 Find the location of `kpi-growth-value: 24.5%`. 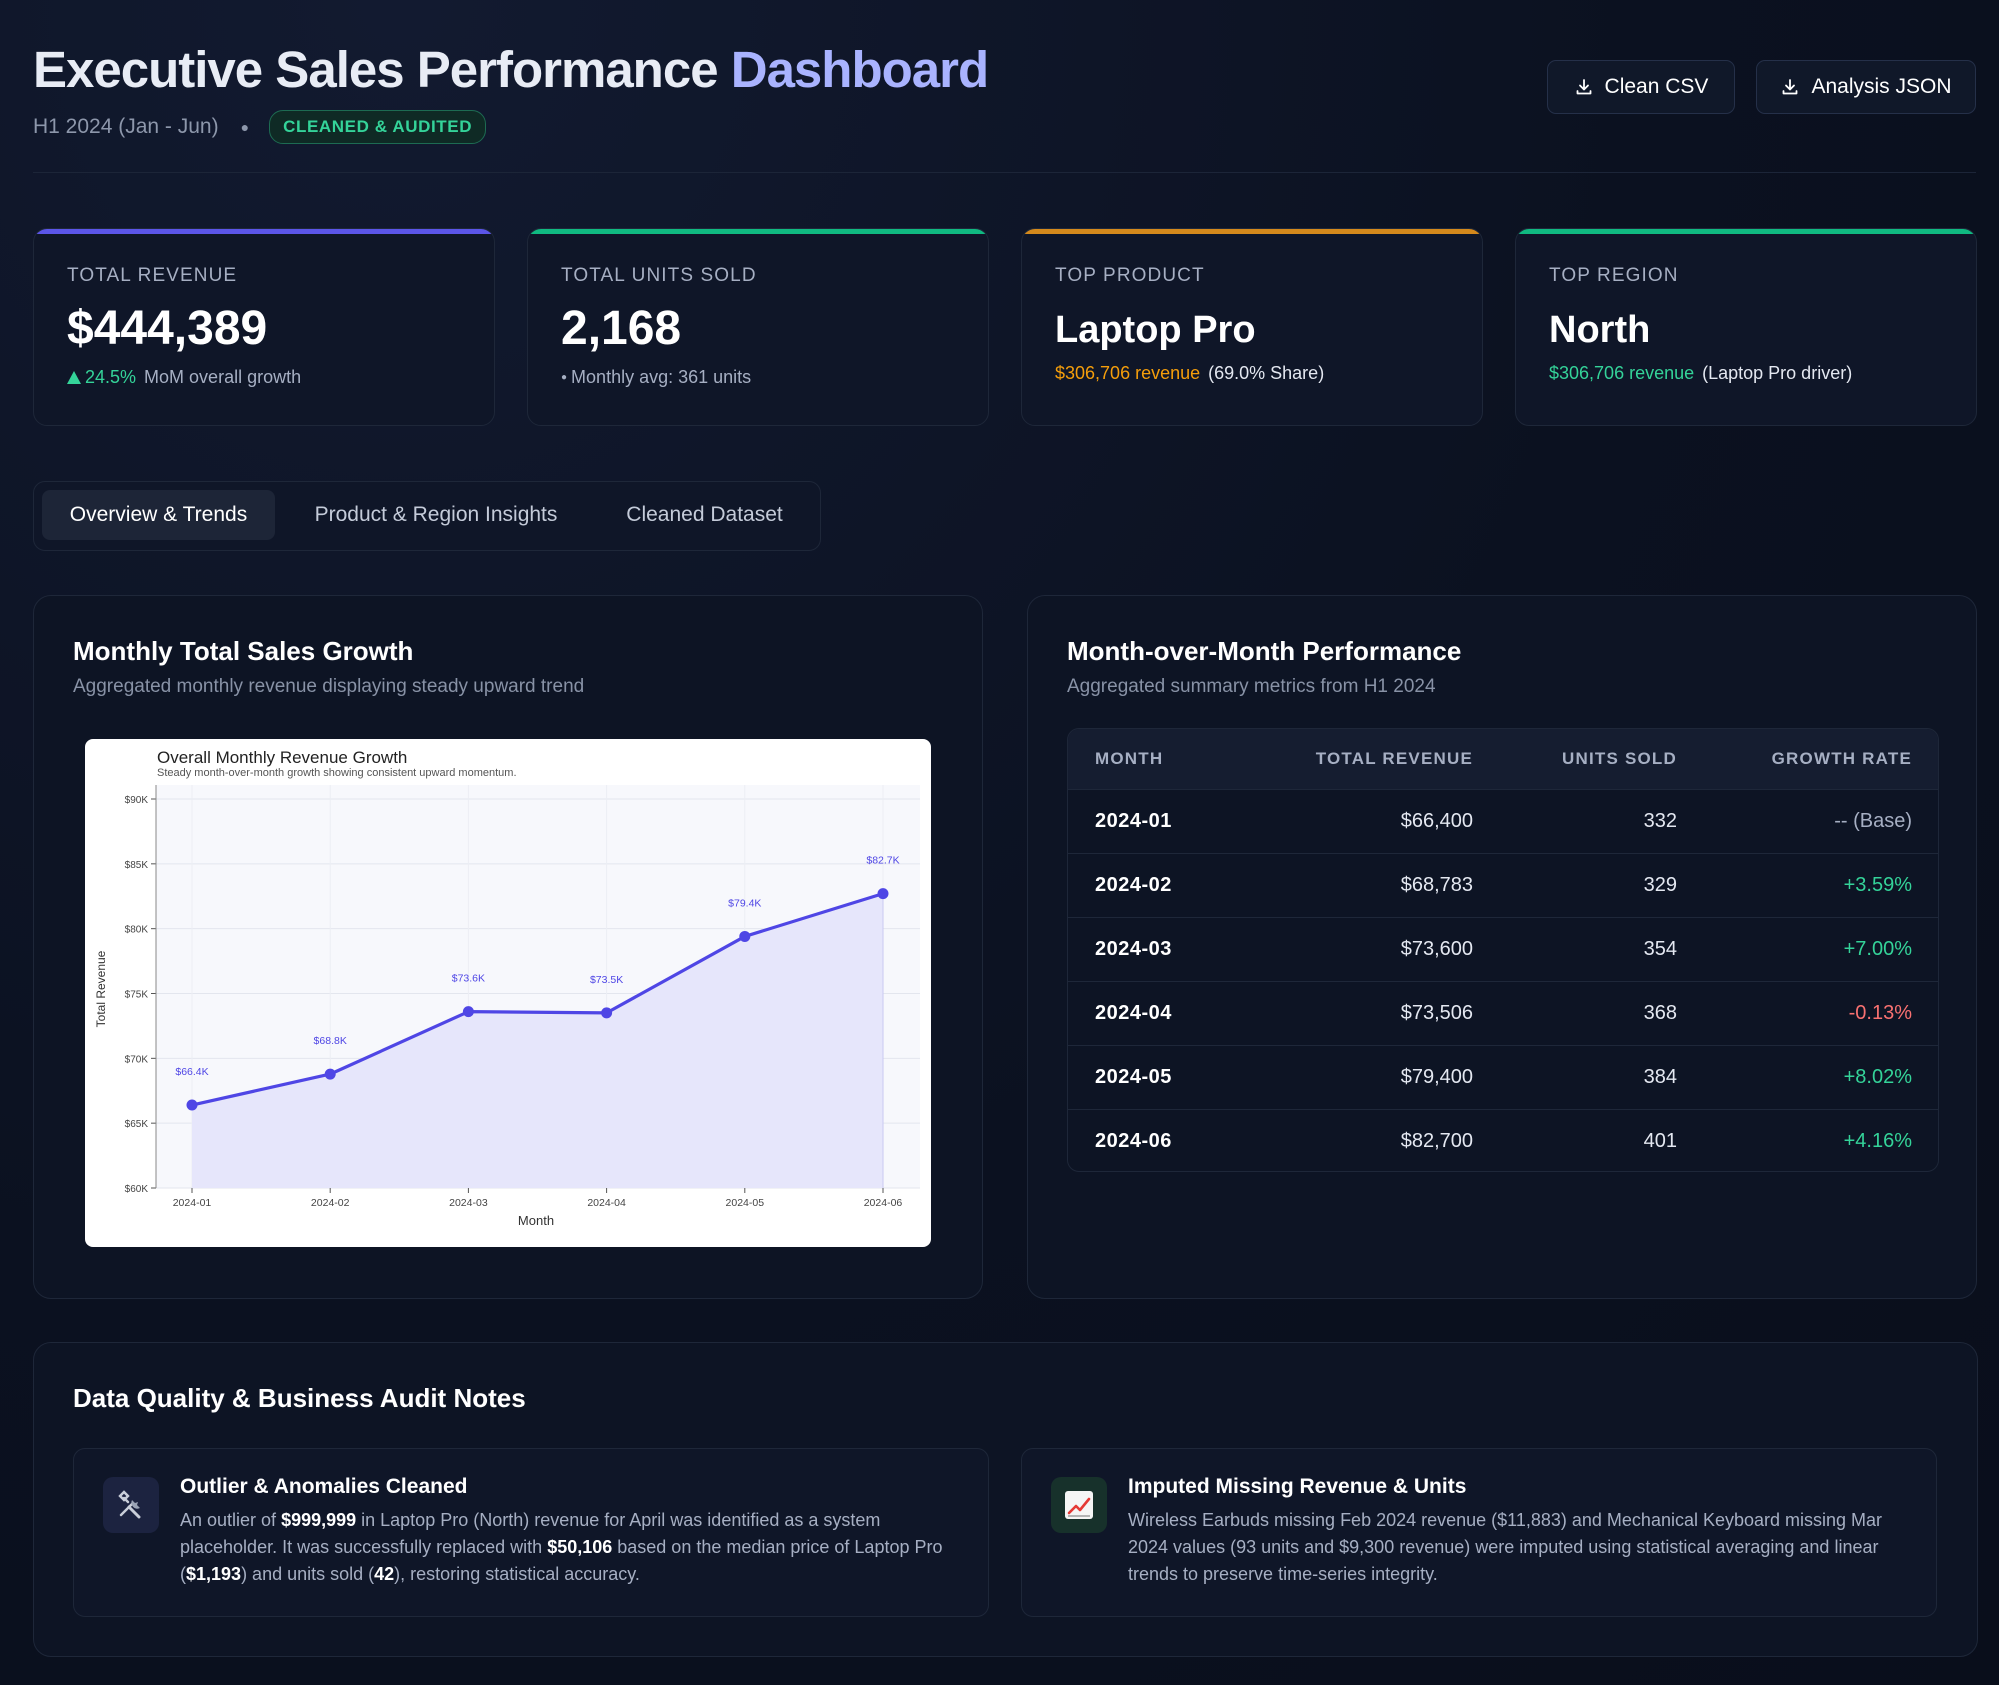

kpi-growth-value: 24.5% is located at coordinates (111, 377).